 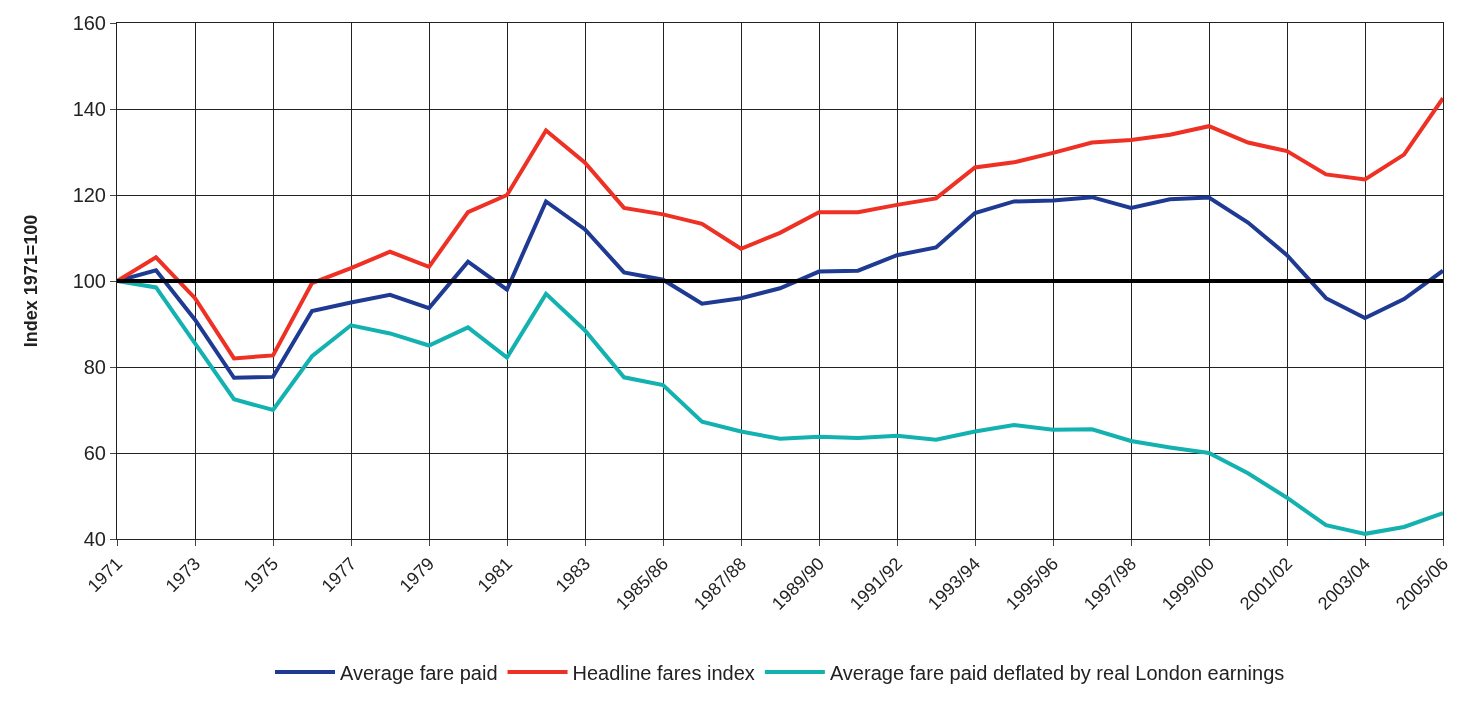 I want to click on y-tick-label: 120, so click(x=89, y=195).